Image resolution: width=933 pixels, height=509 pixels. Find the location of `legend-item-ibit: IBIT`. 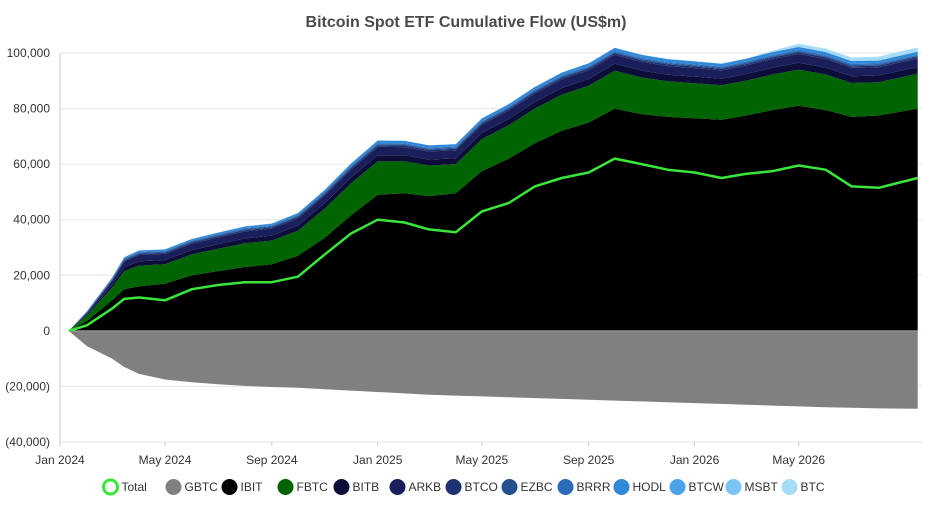

legend-item-ibit: IBIT is located at coordinates (242, 487).